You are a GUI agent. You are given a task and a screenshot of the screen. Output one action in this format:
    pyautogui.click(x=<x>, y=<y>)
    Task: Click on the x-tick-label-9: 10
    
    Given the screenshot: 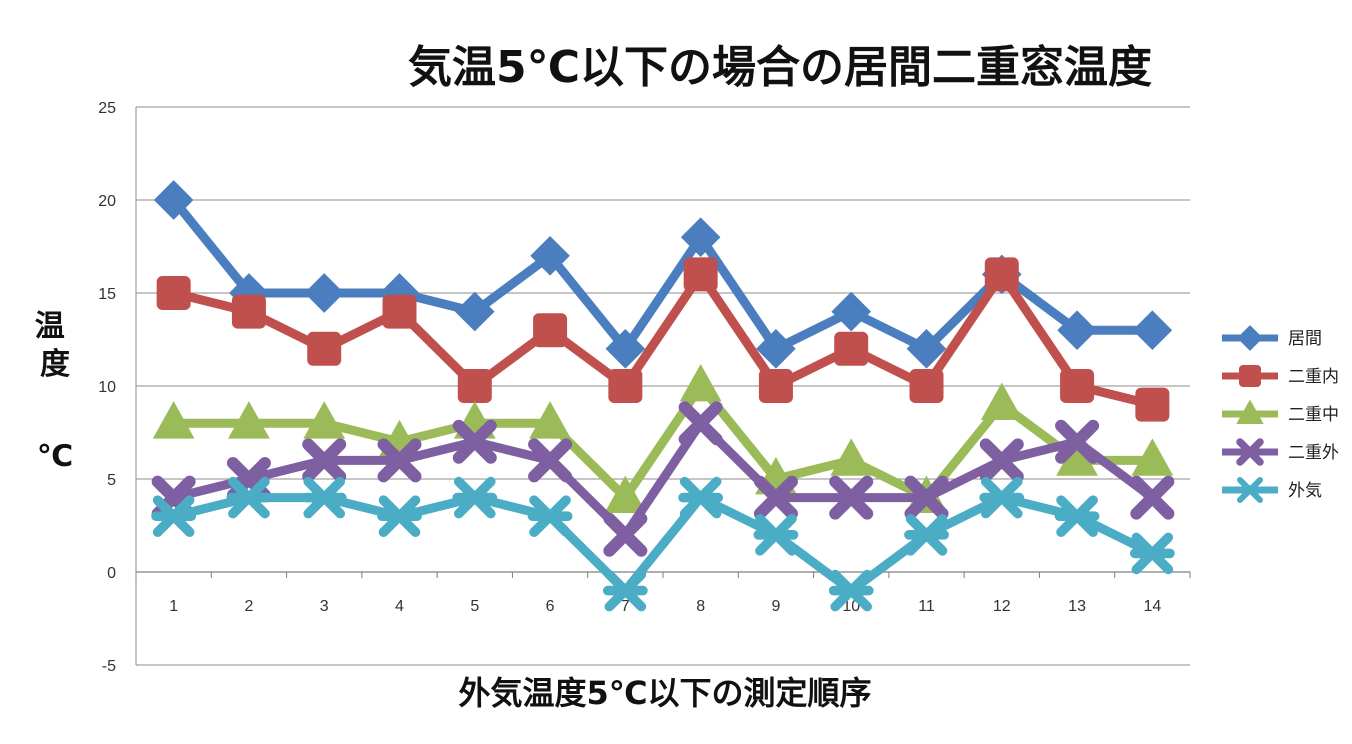 What is the action you would take?
    pyautogui.click(x=851, y=606)
    